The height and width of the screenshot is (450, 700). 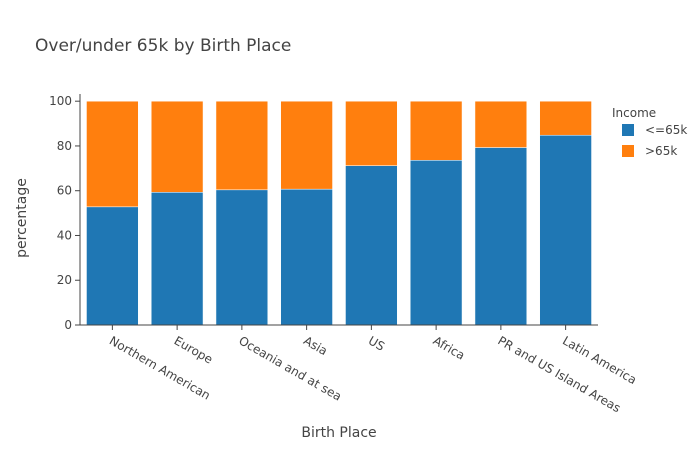 What do you see at coordinates (194, 349) in the screenshot?
I see `x-tick-label-1: Europe` at bounding box center [194, 349].